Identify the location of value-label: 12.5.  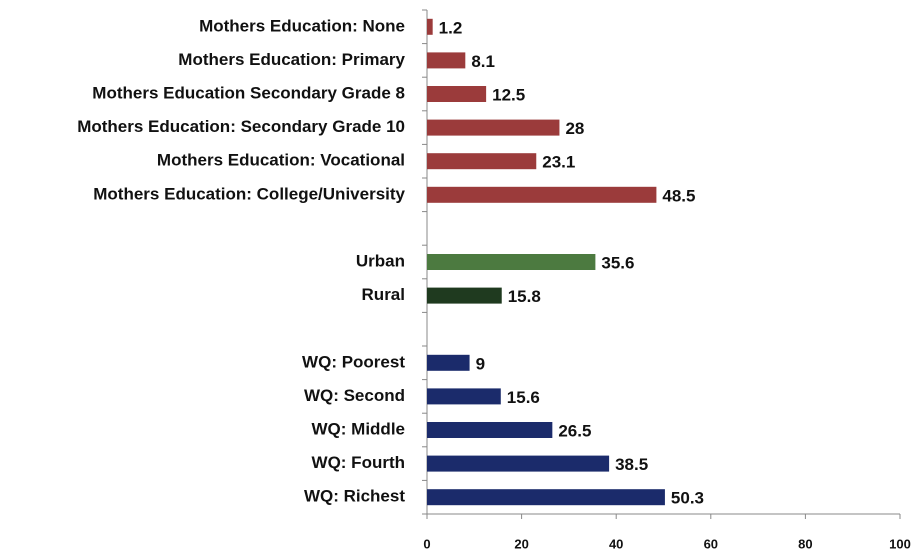
(508, 94).